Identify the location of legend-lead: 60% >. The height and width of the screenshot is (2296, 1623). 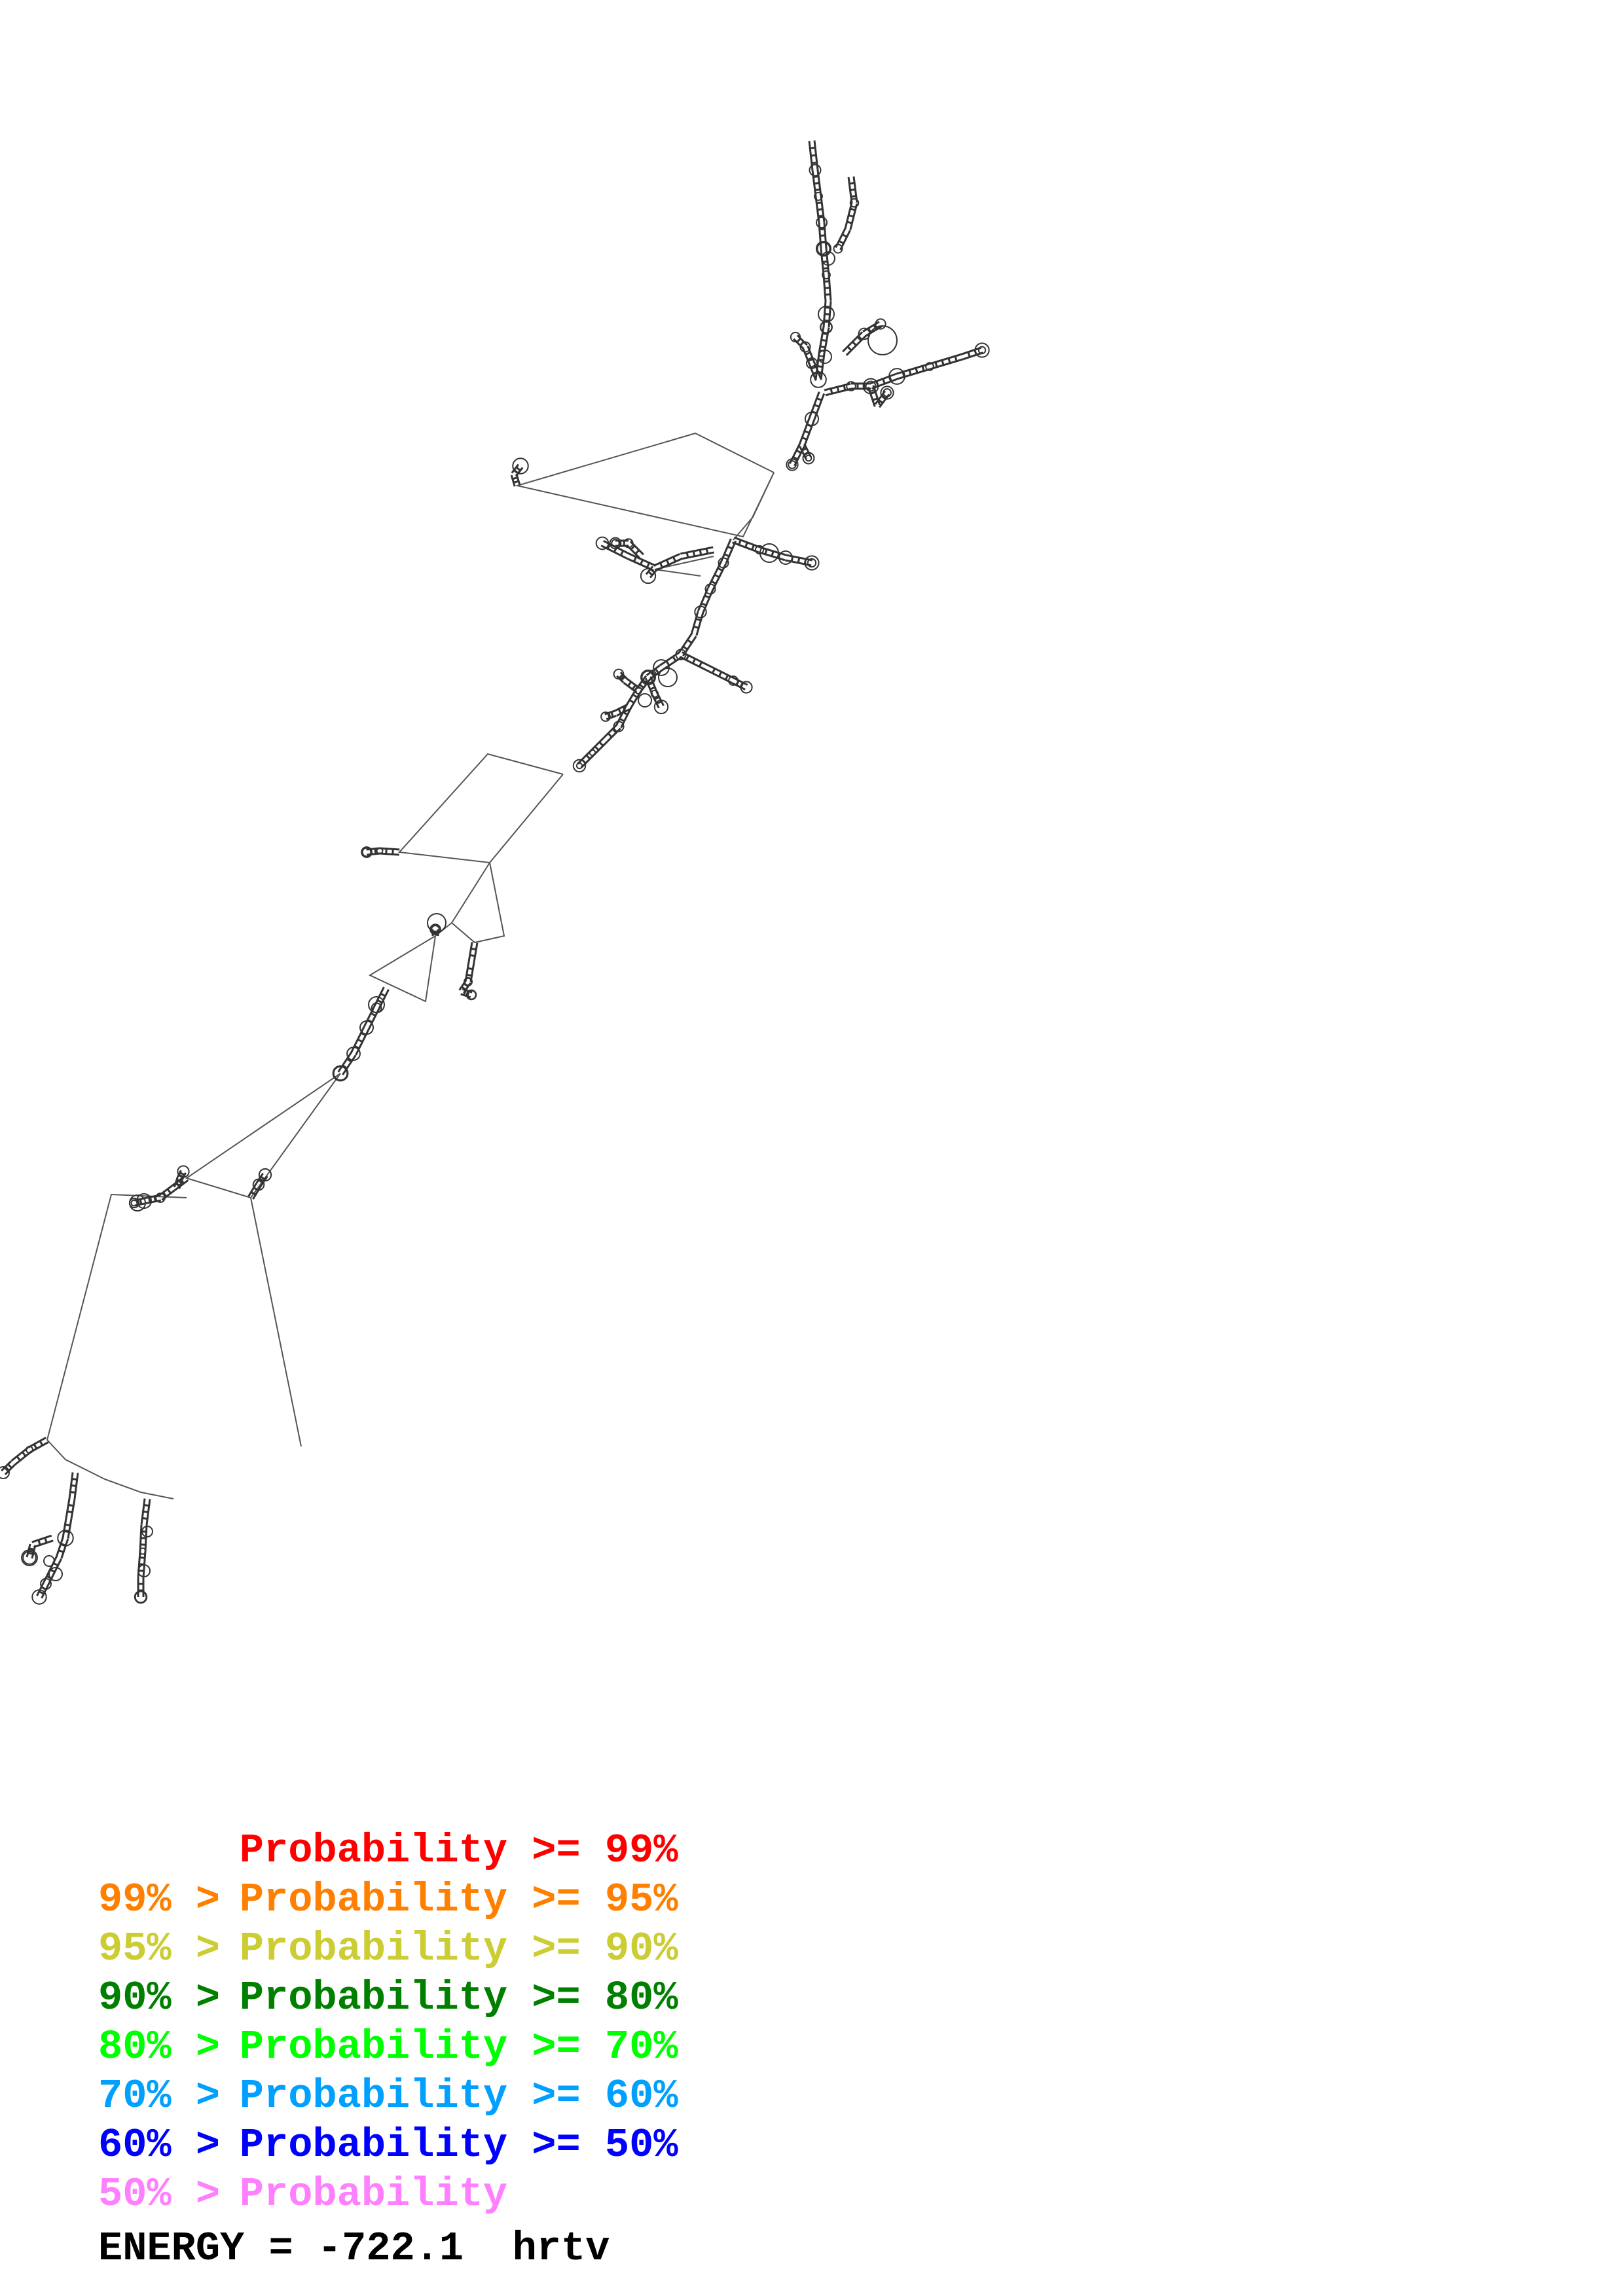
(159, 2145).